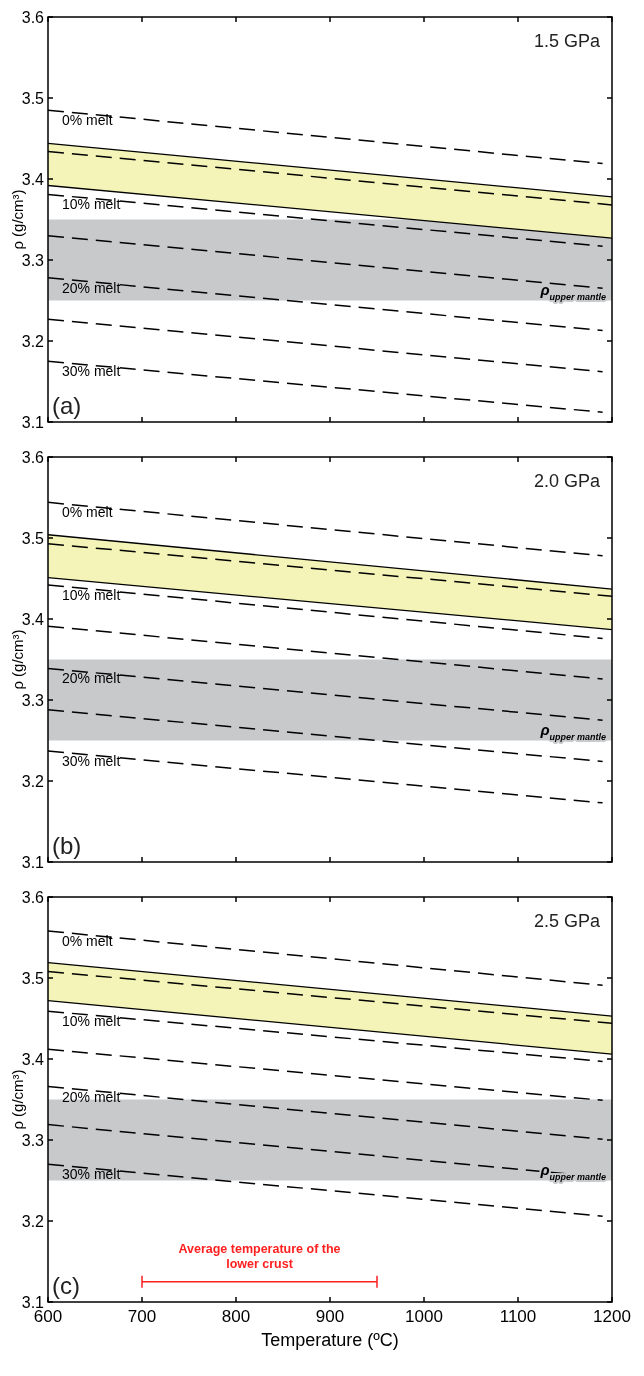 The width and height of the screenshot is (644, 1376). What do you see at coordinates (424, 1316) in the screenshot?
I see `x-tick-label: 1000` at bounding box center [424, 1316].